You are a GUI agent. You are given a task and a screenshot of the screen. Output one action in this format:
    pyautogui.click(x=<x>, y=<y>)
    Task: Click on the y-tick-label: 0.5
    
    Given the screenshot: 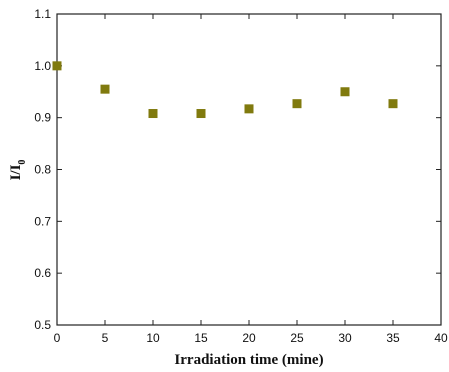 What is the action you would take?
    pyautogui.click(x=42, y=325)
    